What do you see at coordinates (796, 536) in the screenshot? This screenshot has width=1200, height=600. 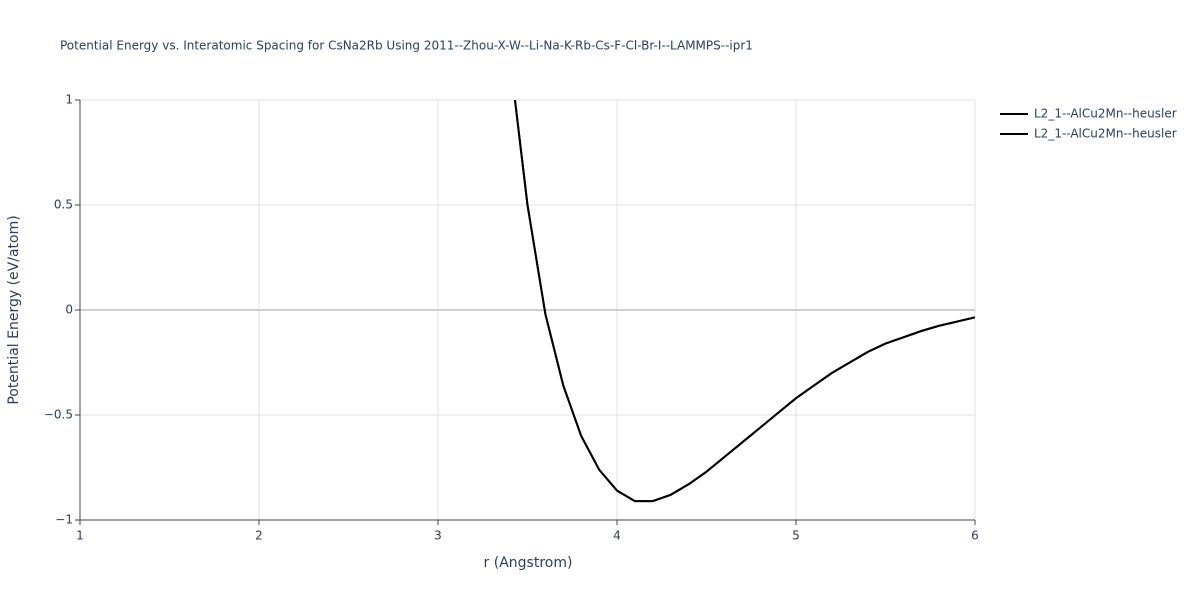 I see `x-tick-label: 5` at bounding box center [796, 536].